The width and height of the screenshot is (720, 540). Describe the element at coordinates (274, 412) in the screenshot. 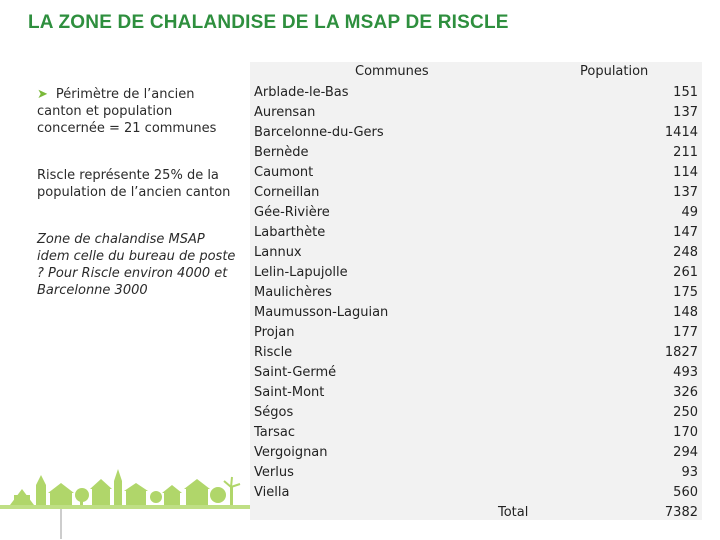

I see `commune-name: Ségos` at that location.